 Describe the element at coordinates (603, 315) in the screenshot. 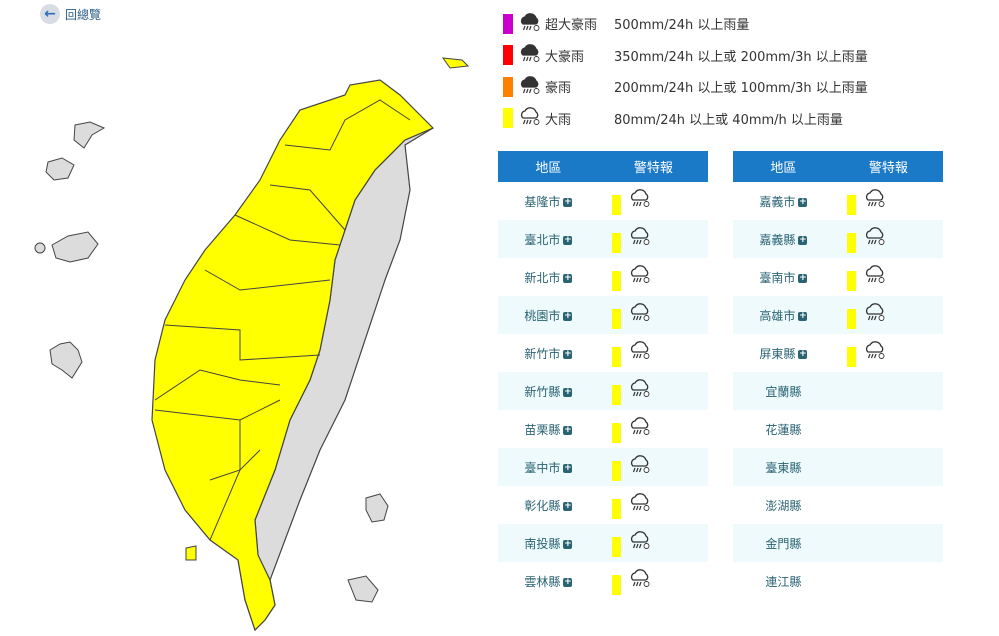

I see `table-row: 桃園市 +` at that location.